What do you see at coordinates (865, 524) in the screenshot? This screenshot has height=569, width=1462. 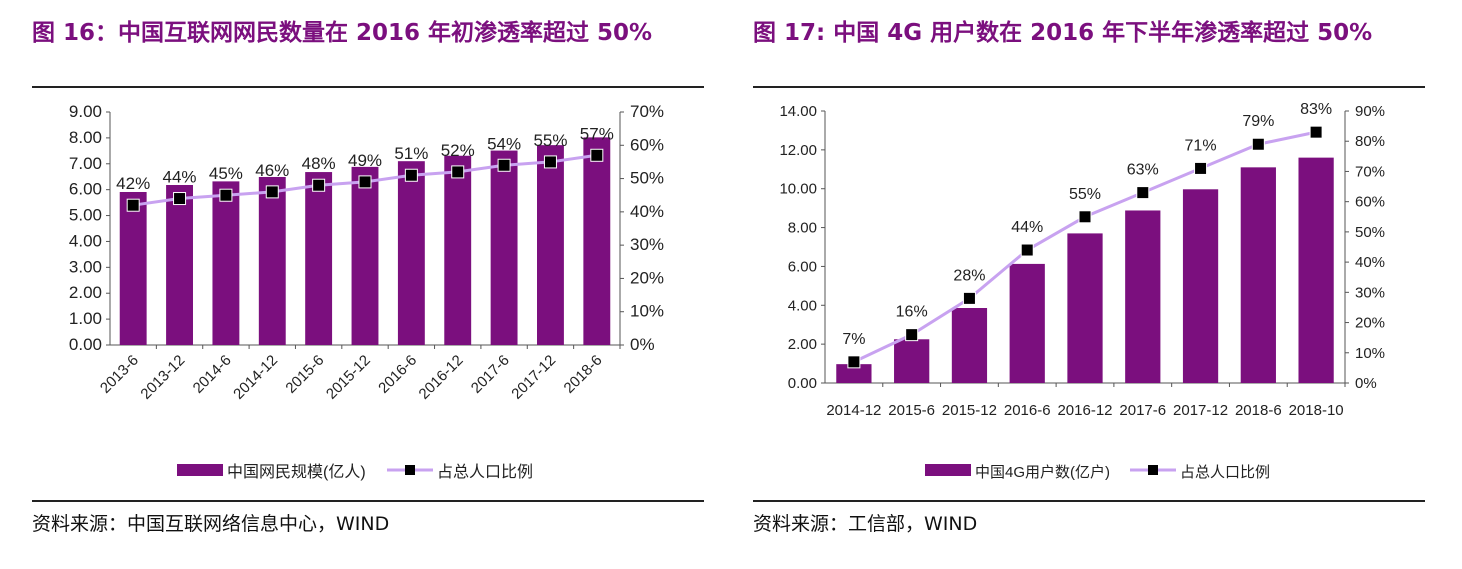 I see `source-text: 资料来源：工信部，WIND` at bounding box center [865, 524].